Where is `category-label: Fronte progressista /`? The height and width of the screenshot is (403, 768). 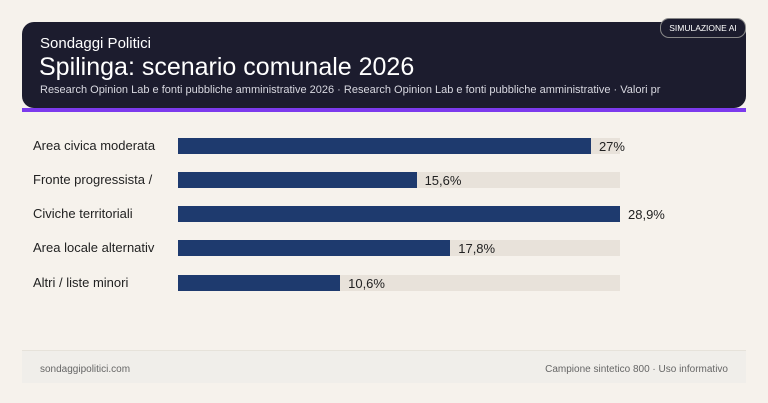
category-label: Fronte progressista / is located at coordinates (93, 179).